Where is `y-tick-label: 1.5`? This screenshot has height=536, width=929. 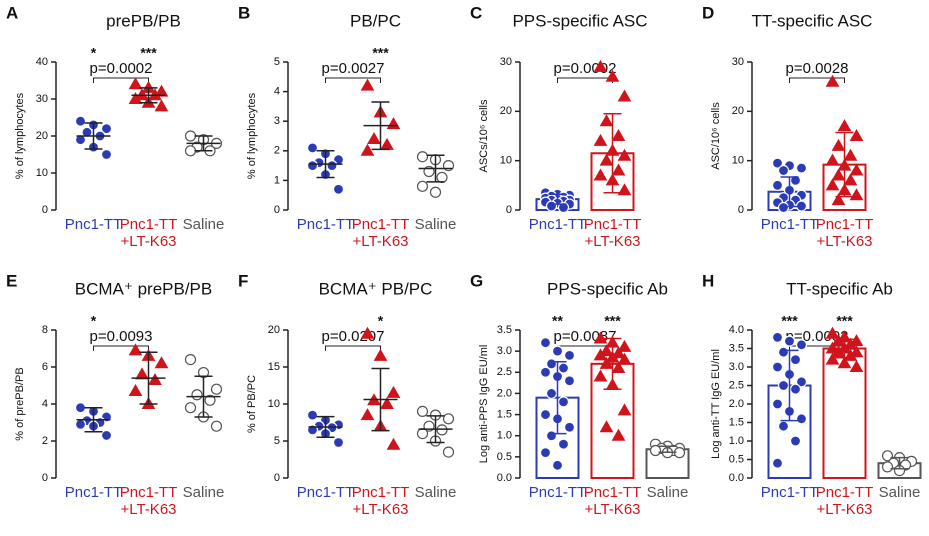
y-tick-label: 1.5 is located at coordinates (736, 422).